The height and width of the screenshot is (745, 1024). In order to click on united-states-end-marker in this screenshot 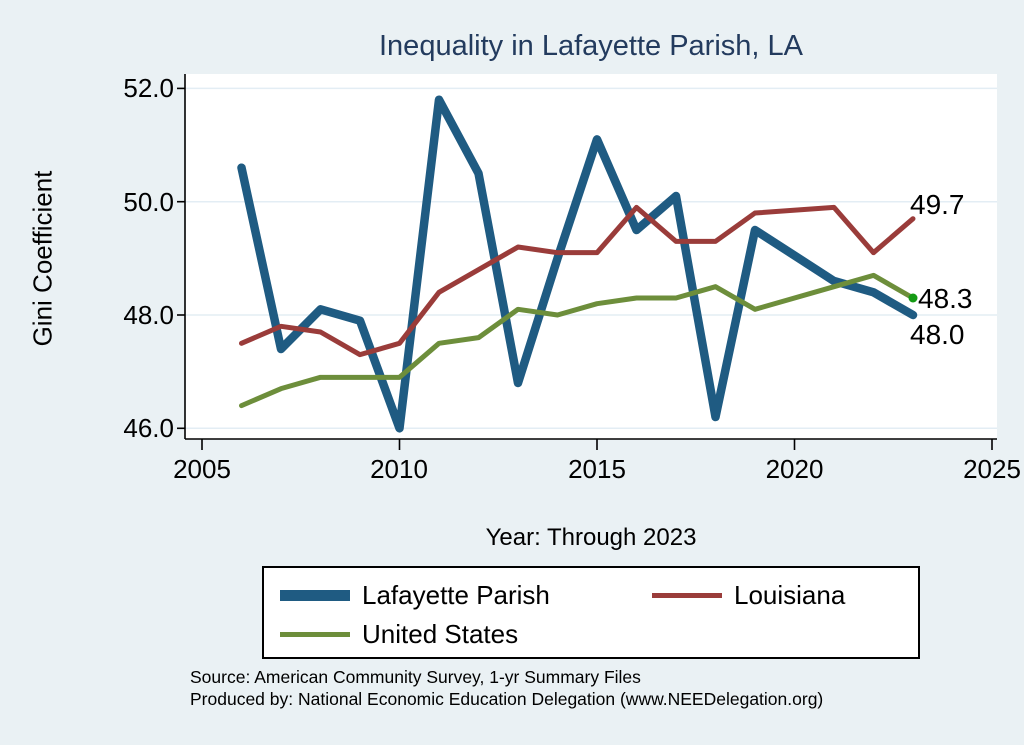, I will do `click(913, 298)`.